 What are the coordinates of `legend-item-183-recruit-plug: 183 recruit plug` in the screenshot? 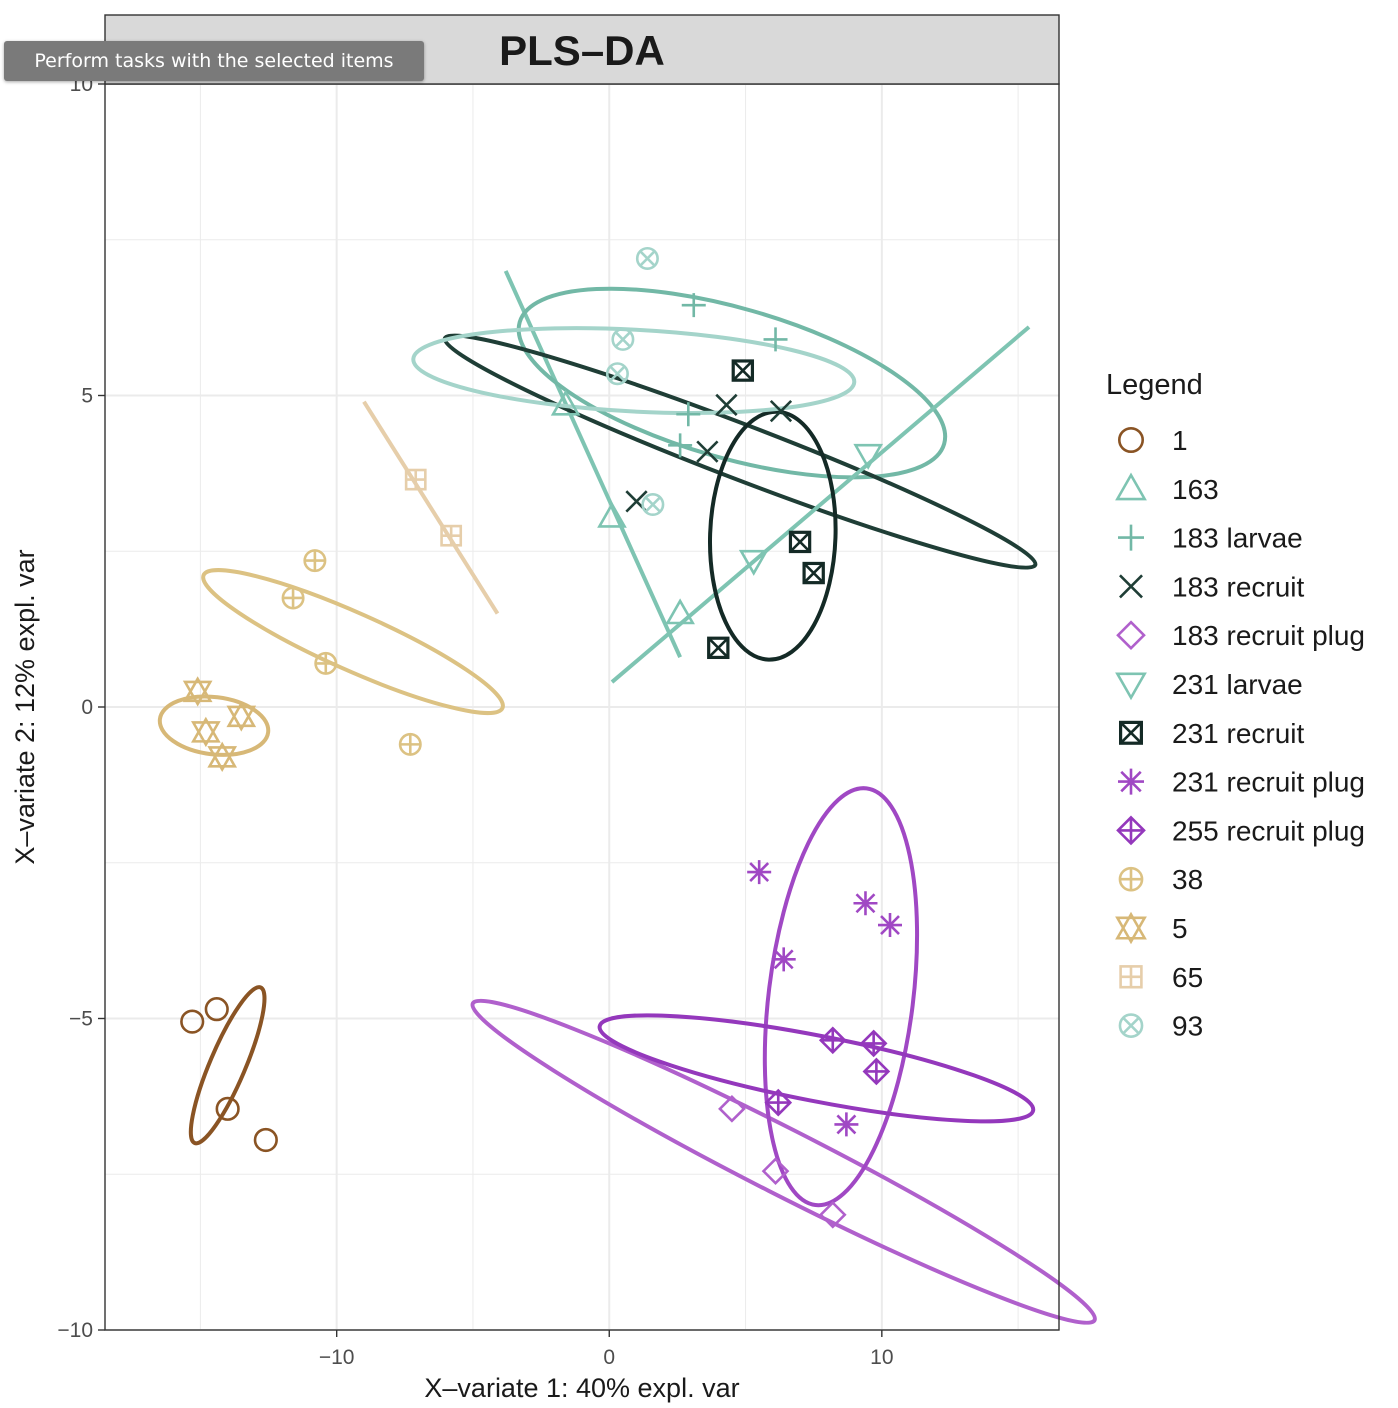 It's located at (1240, 635).